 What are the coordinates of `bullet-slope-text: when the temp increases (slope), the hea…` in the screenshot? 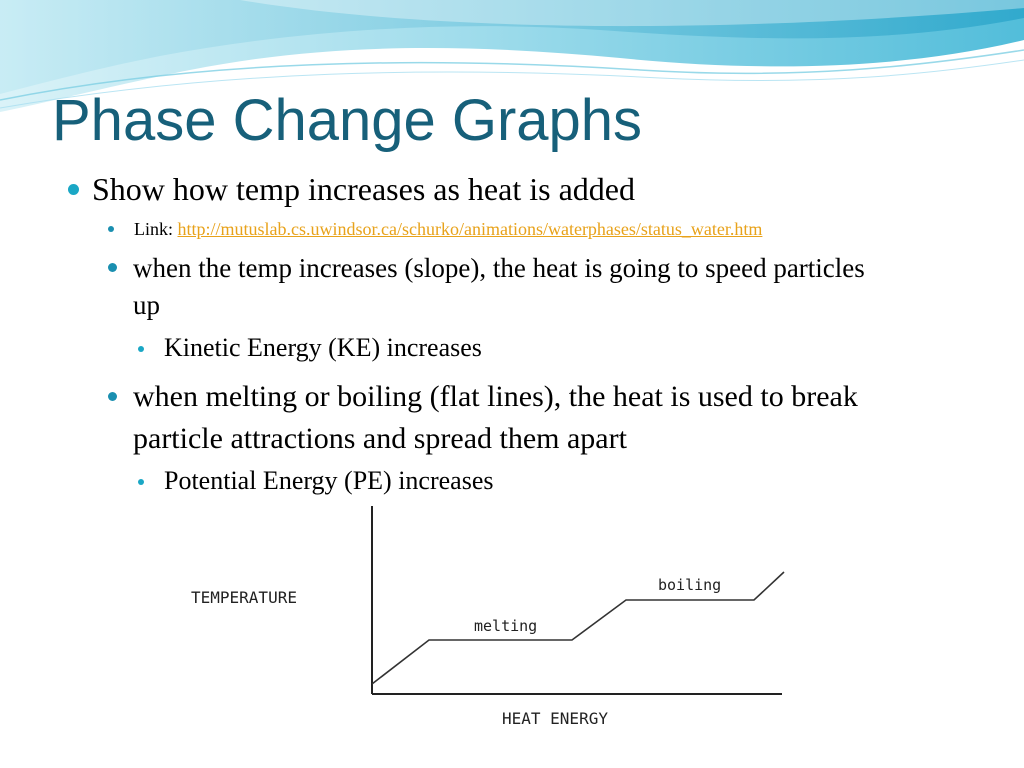 It's located at (499, 286).